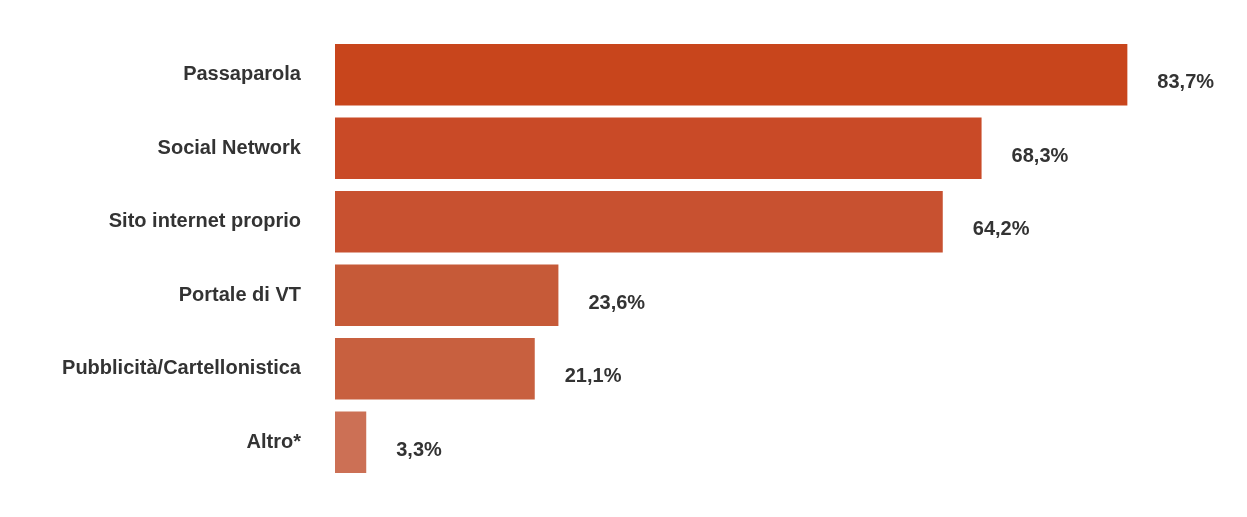  What do you see at coordinates (419, 448) in the screenshot?
I see `data-label: 3,3%` at bounding box center [419, 448].